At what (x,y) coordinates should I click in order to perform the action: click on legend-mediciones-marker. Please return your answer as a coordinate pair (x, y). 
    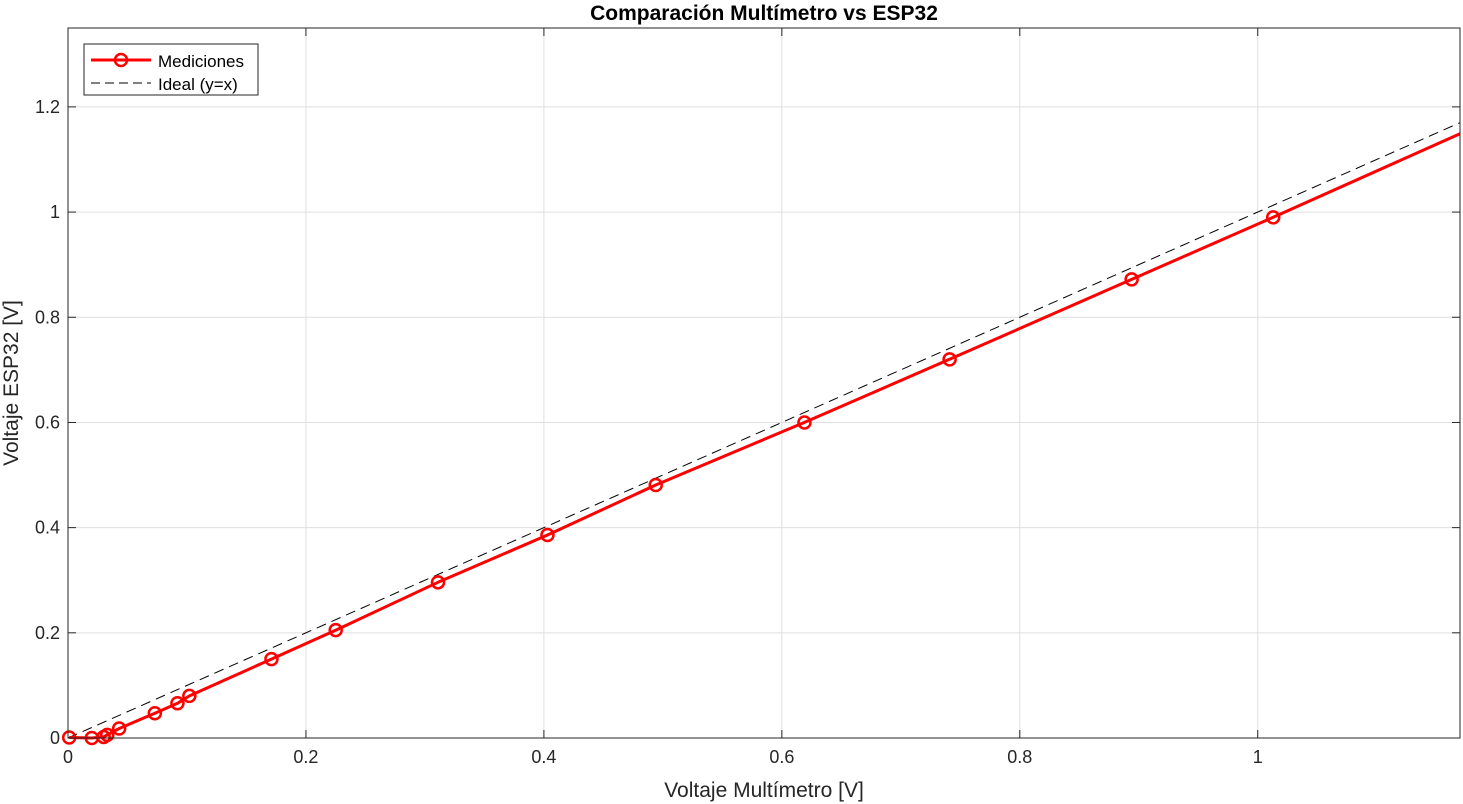
    Looking at the image, I should click on (121, 60).